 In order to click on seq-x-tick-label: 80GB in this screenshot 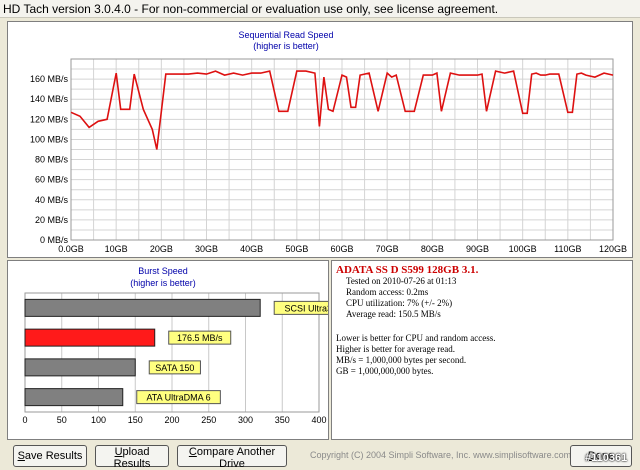, I will do `click(432, 249)`.